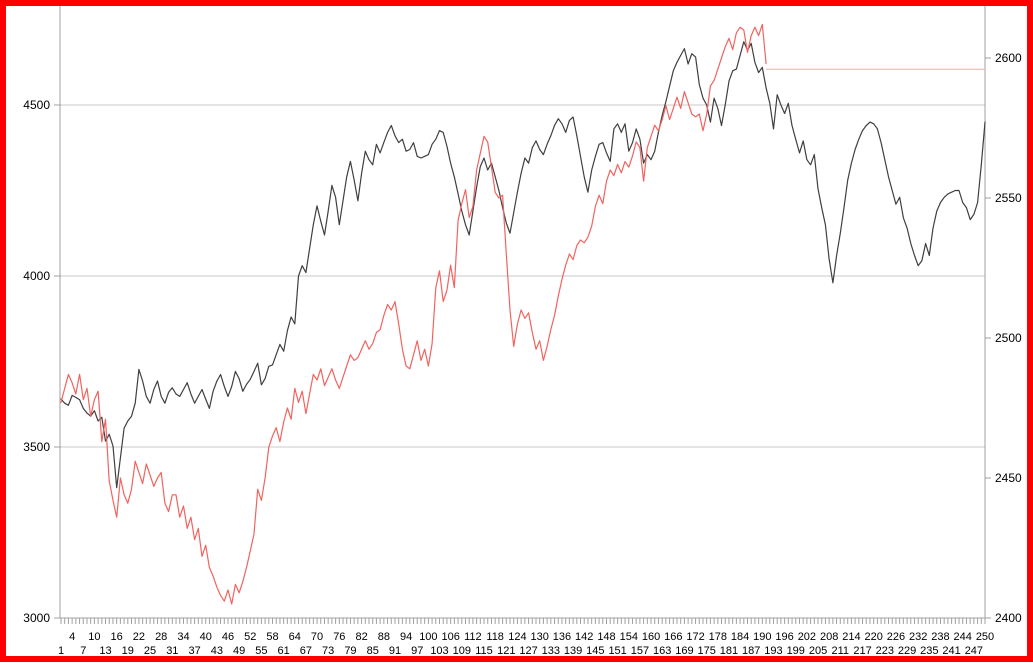 Image resolution: width=1033 pixels, height=667 pixels. What do you see at coordinates (36, 105) in the screenshot?
I see `left-axis-label-4500: 4500` at bounding box center [36, 105].